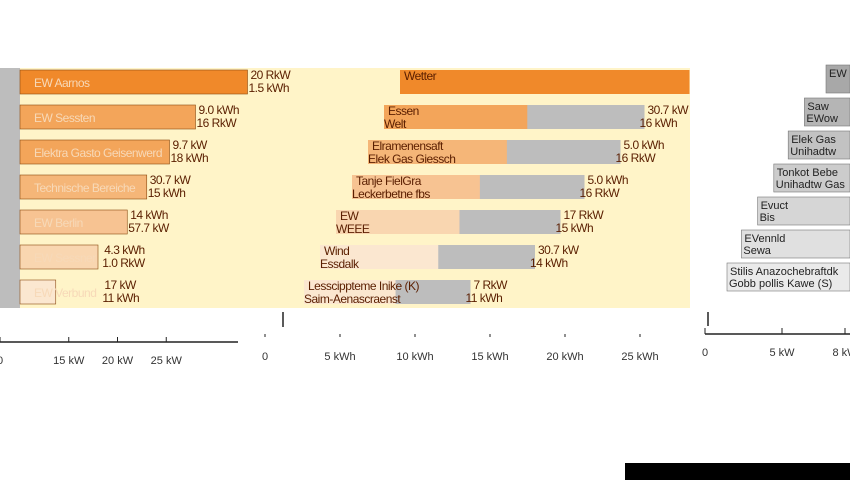 Image resolution: width=850 pixels, height=480 pixels. Describe the element at coordinates (813, 152) in the screenshot. I see `category-label: Unihadtw` at that location.